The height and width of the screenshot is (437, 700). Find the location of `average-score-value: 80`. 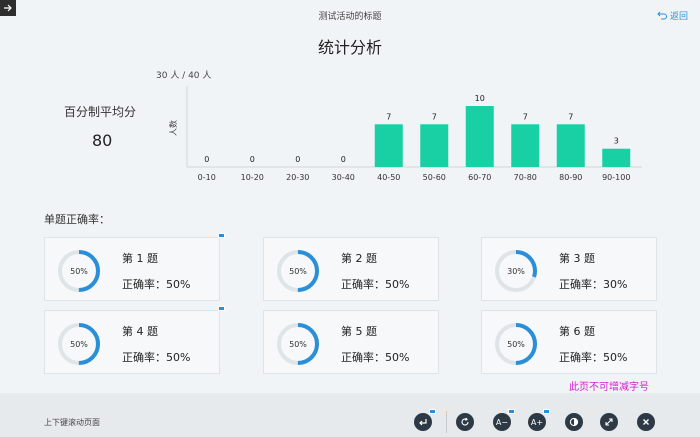

average-score-value: 80 is located at coordinates (102, 140).